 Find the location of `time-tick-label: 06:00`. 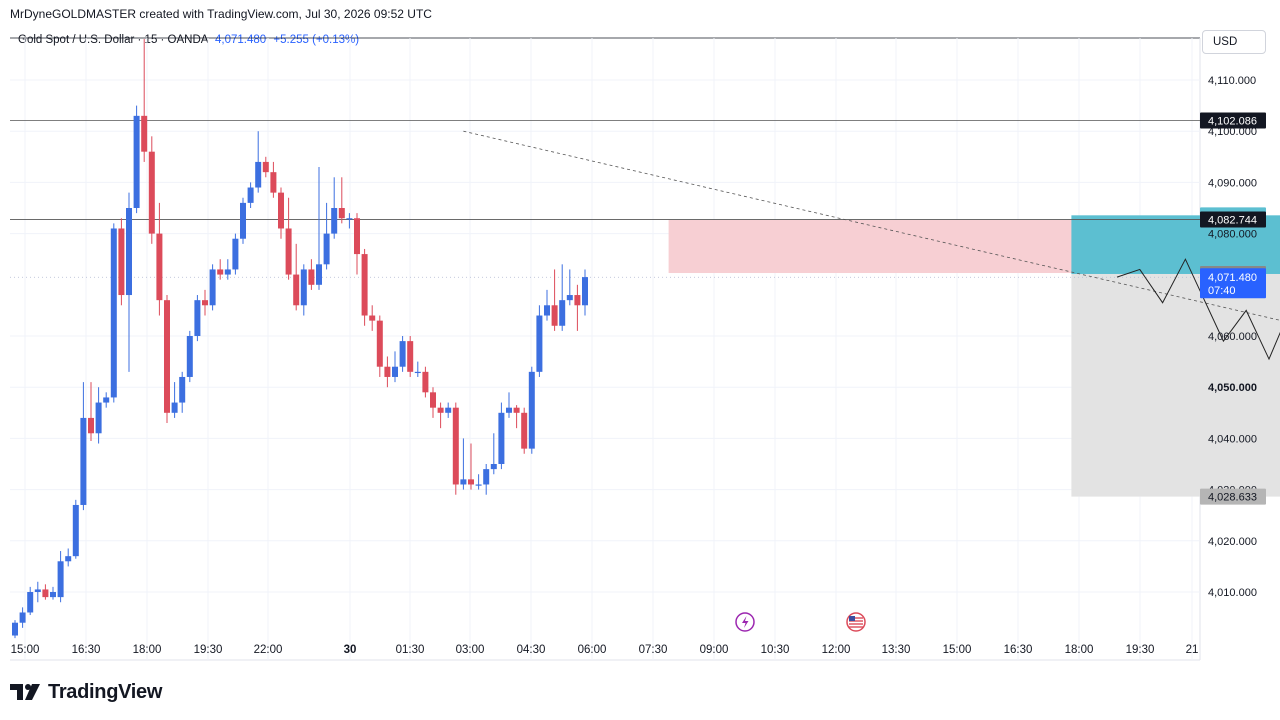

time-tick-label: 06:00 is located at coordinates (592, 650).